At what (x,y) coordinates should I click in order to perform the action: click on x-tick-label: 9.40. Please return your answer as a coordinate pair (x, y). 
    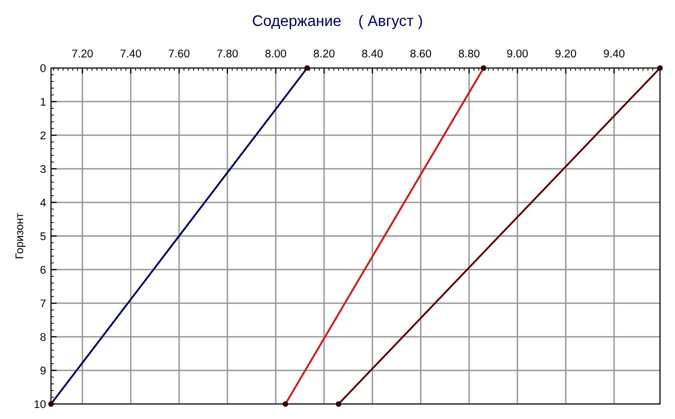
    Looking at the image, I should click on (614, 54).